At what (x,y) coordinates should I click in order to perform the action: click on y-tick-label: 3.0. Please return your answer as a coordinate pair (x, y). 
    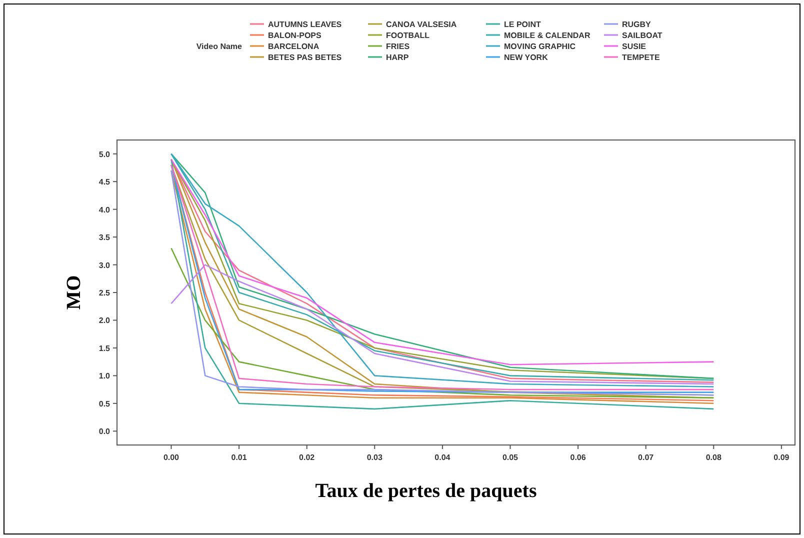
    Looking at the image, I should click on (104, 265).